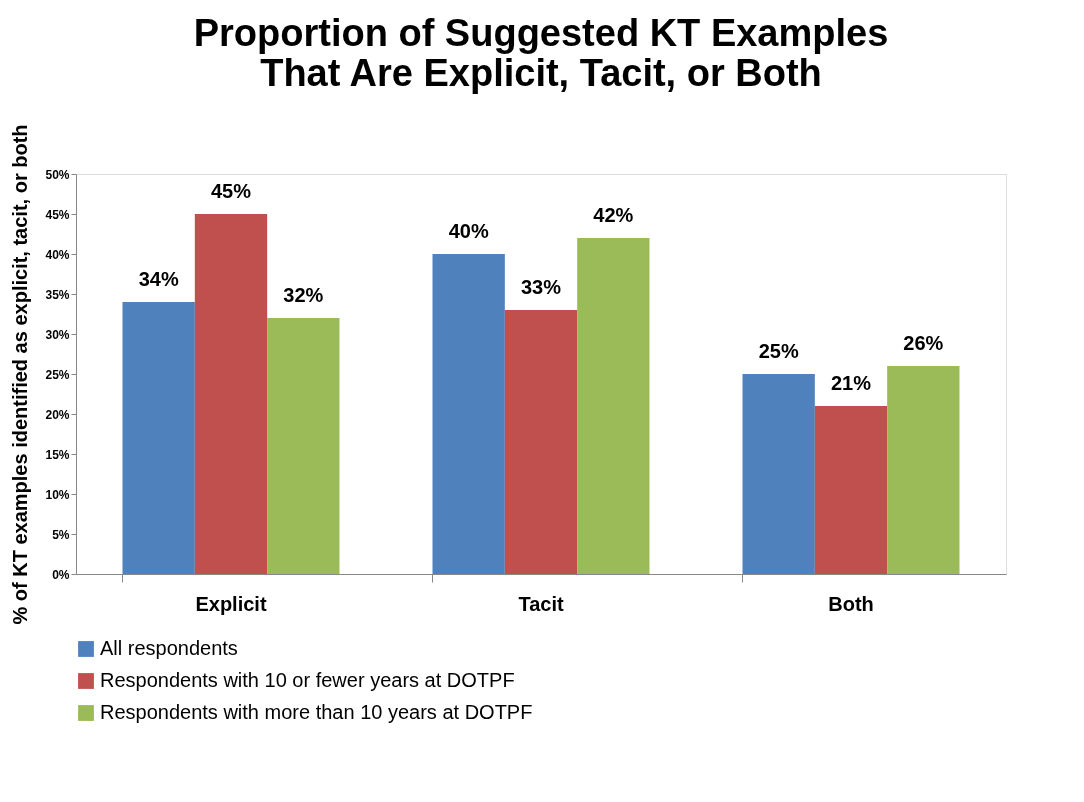  What do you see at coordinates (57, 414) in the screenshot?
I see `y-tick-label: 20%` at bounding box center [57, 414].